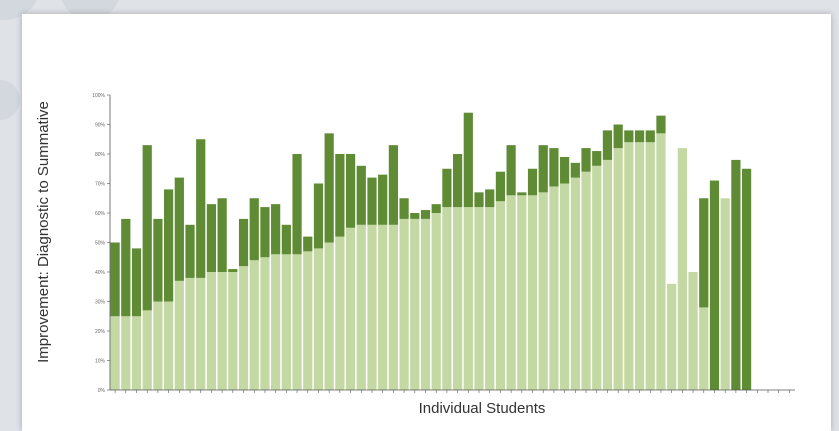  What do you see at coordinates (100, 125) in the screenshot?
I see `y-tick-label: 90%` at bounding box center [100, 125].